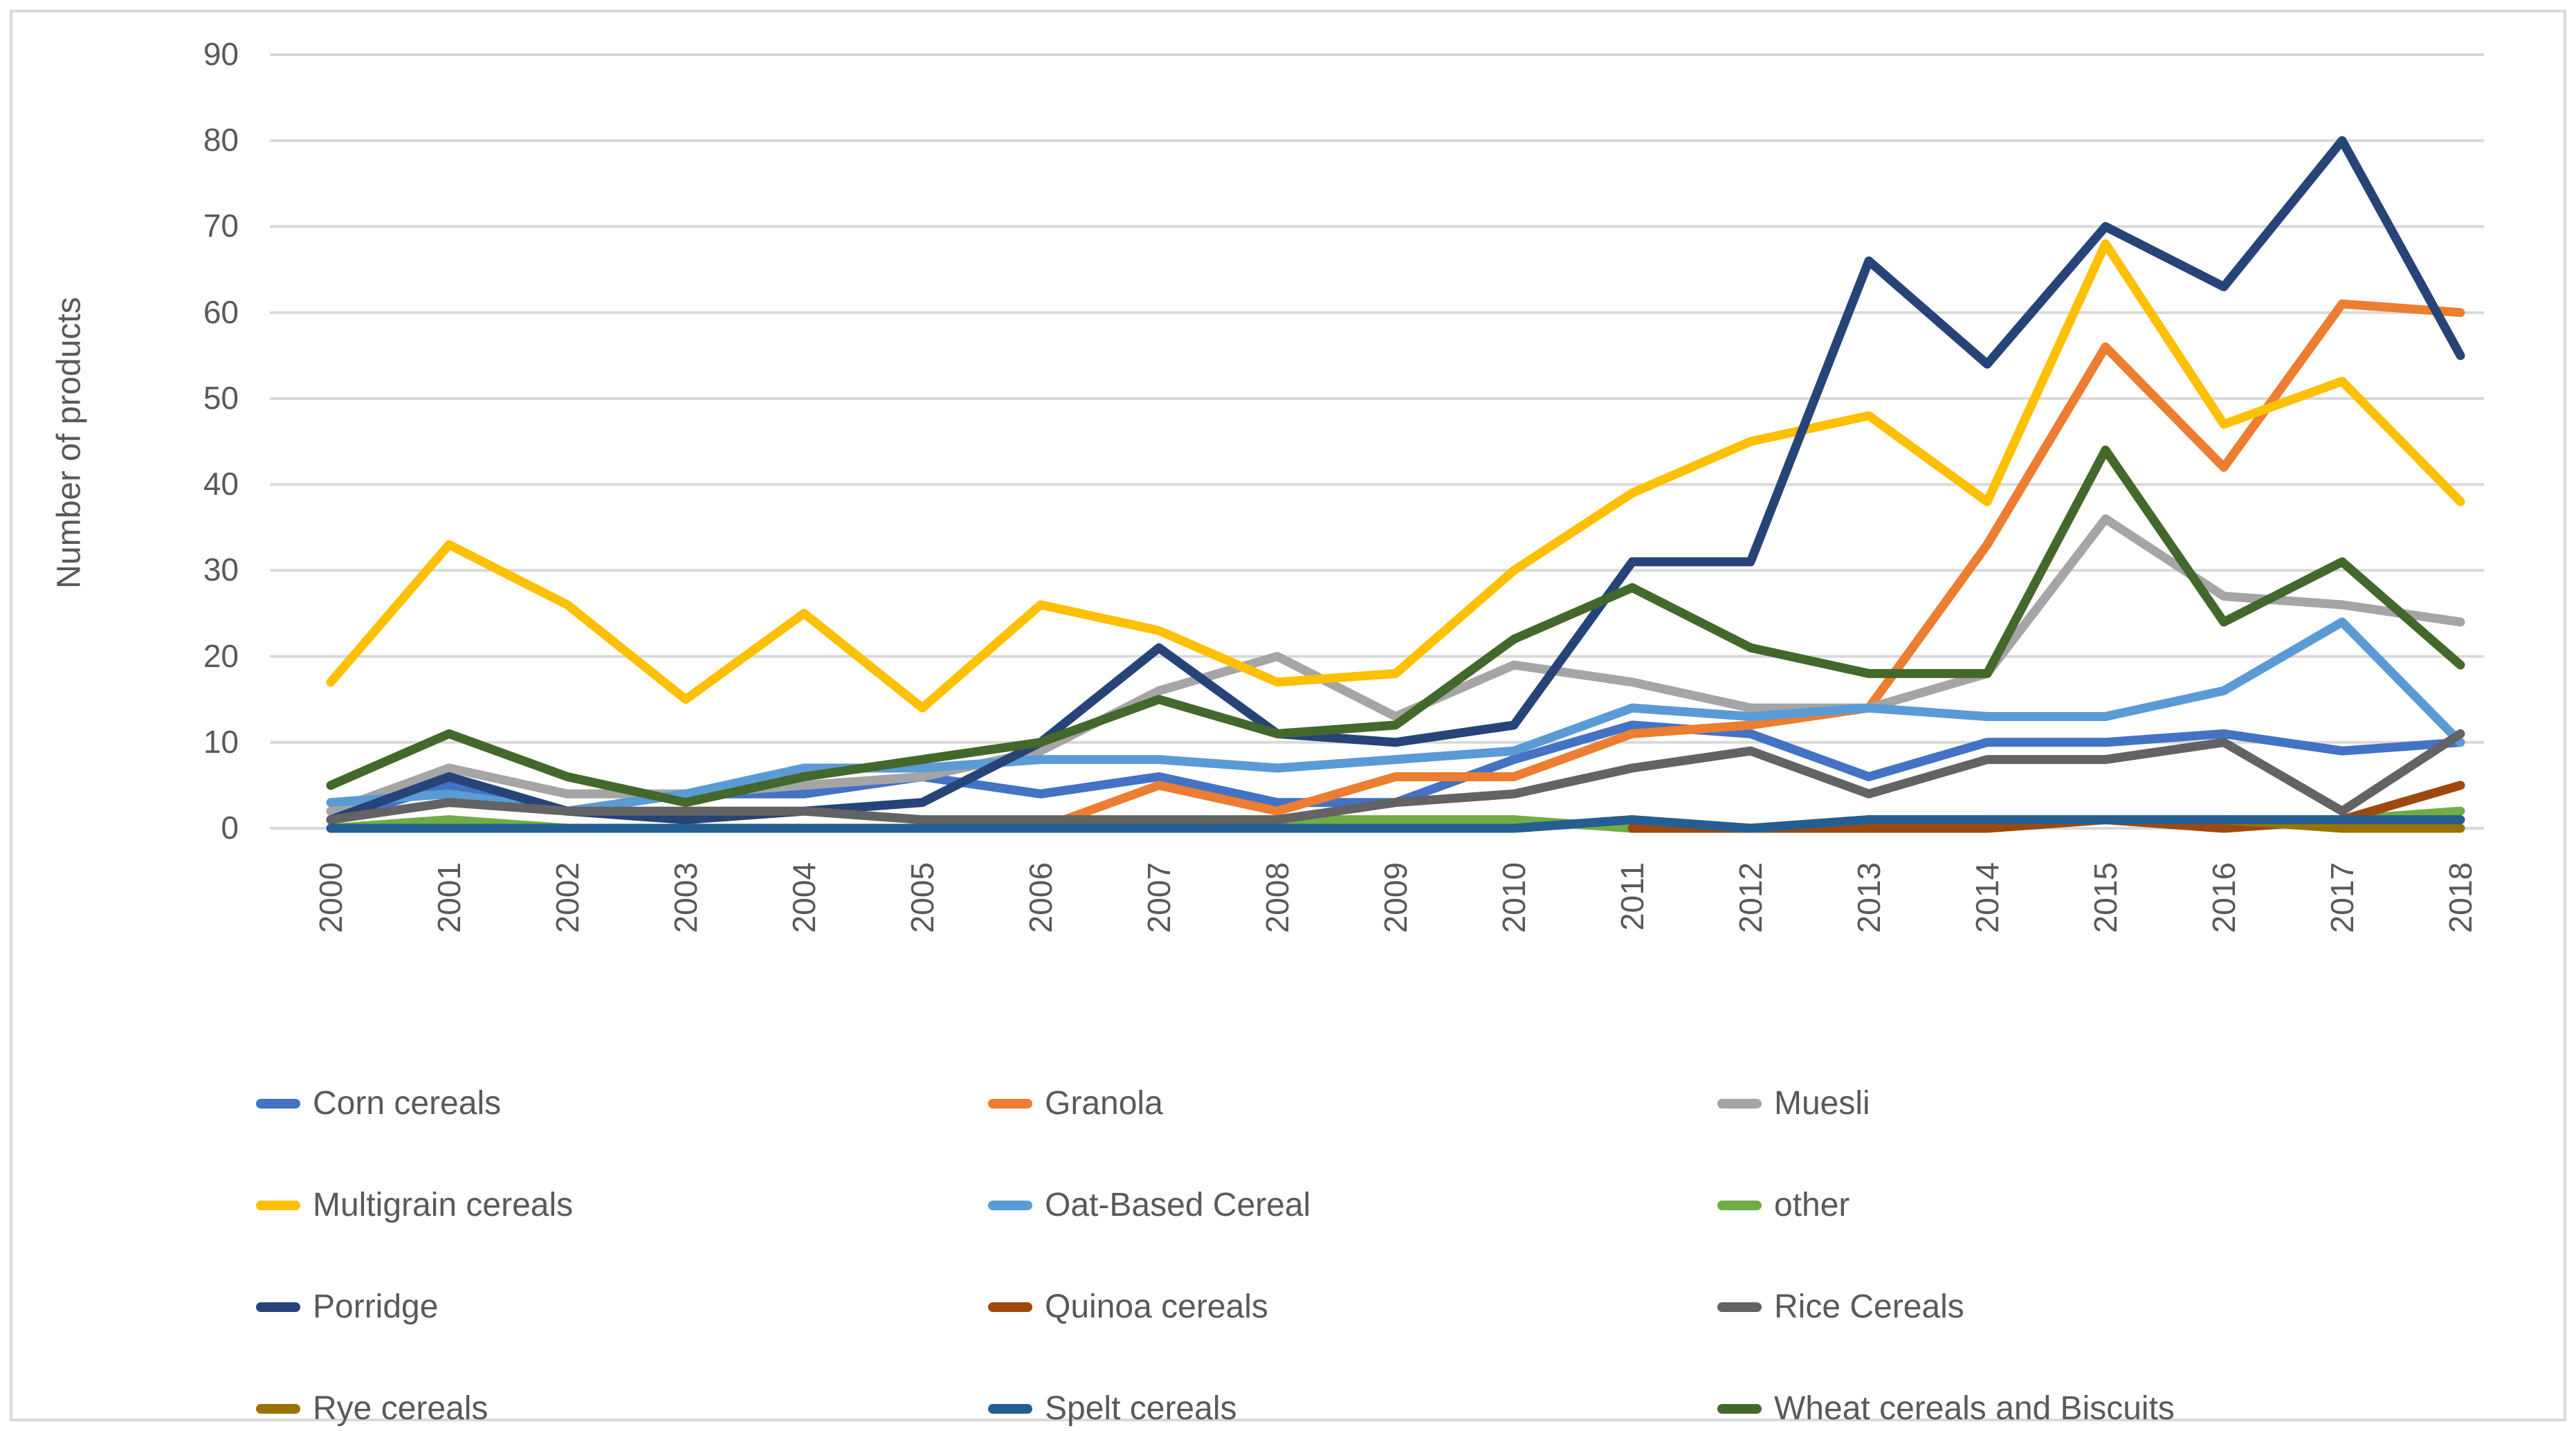 The width and height of the screenshot is (2576, 1431). I want to click on y-axis-title: Number of products, so click(70, 443).